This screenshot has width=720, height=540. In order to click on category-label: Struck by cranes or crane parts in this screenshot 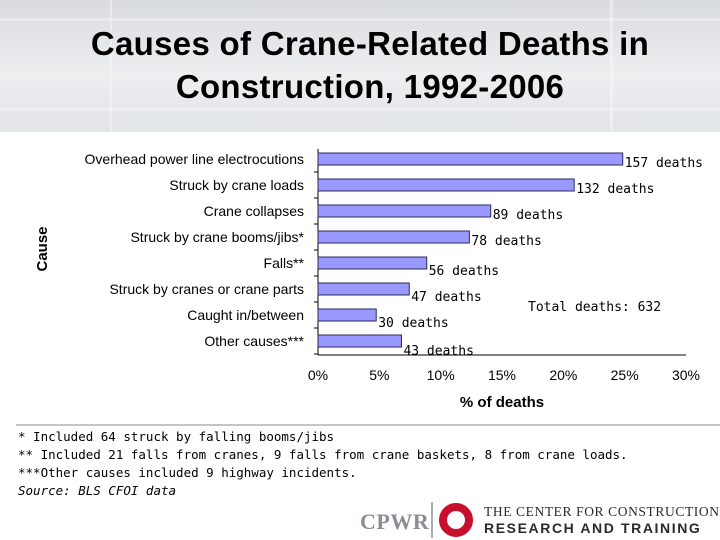, I will do `click(206, 289)`.